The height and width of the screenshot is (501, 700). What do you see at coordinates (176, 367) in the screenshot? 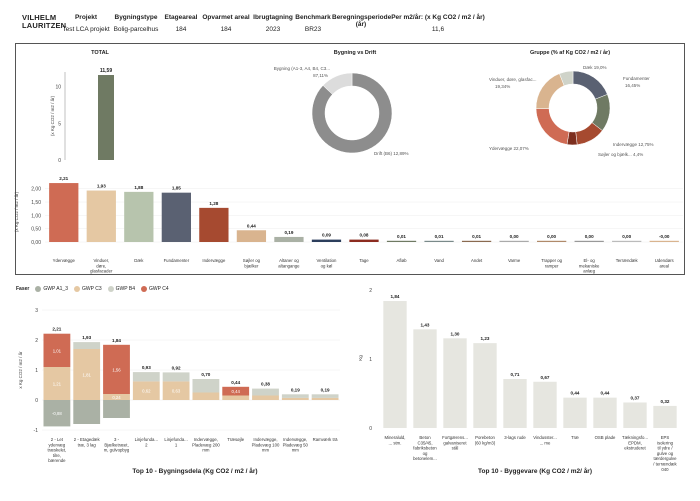
I see `data-label: 0,92` at bounding box center [176, 367].